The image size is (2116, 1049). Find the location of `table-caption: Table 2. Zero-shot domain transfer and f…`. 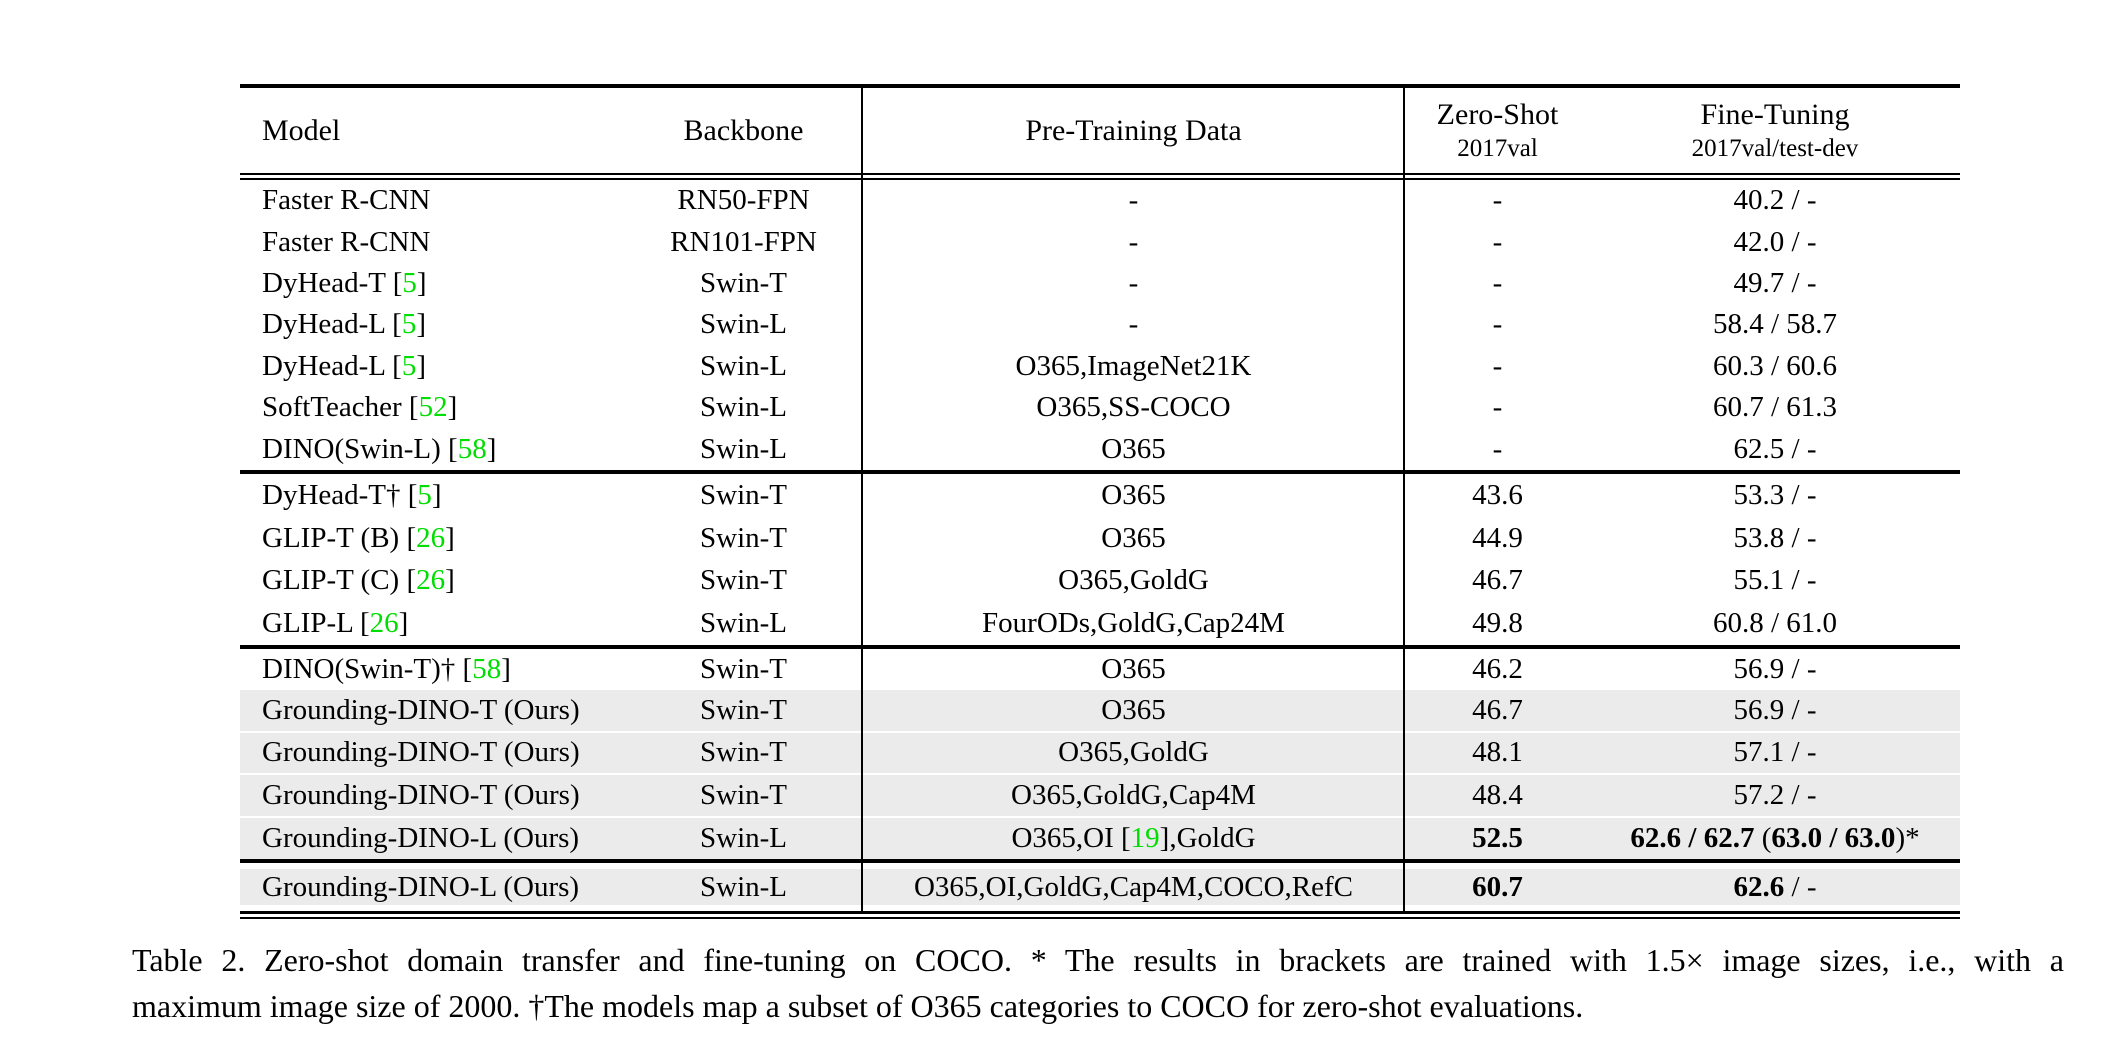

table-caption: Table 2. Zero-shot domain transfer and f… is located at coordinates (1098, 983).